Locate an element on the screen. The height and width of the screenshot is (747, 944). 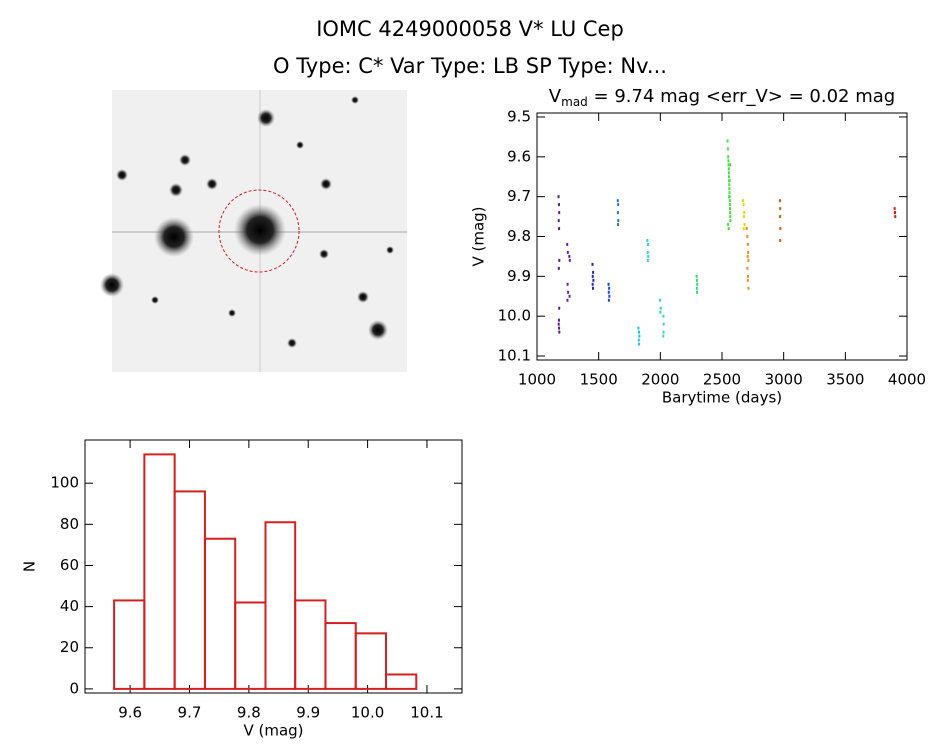
x-tick-label: 4000 is located at coordinates (907, 380).